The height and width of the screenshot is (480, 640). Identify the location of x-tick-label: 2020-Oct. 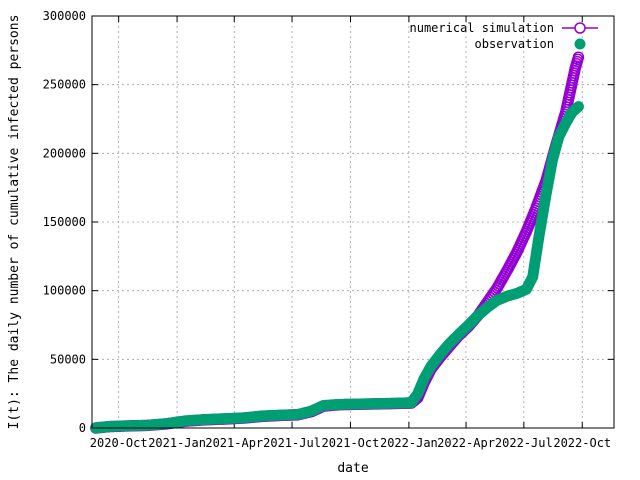
(119, 443).